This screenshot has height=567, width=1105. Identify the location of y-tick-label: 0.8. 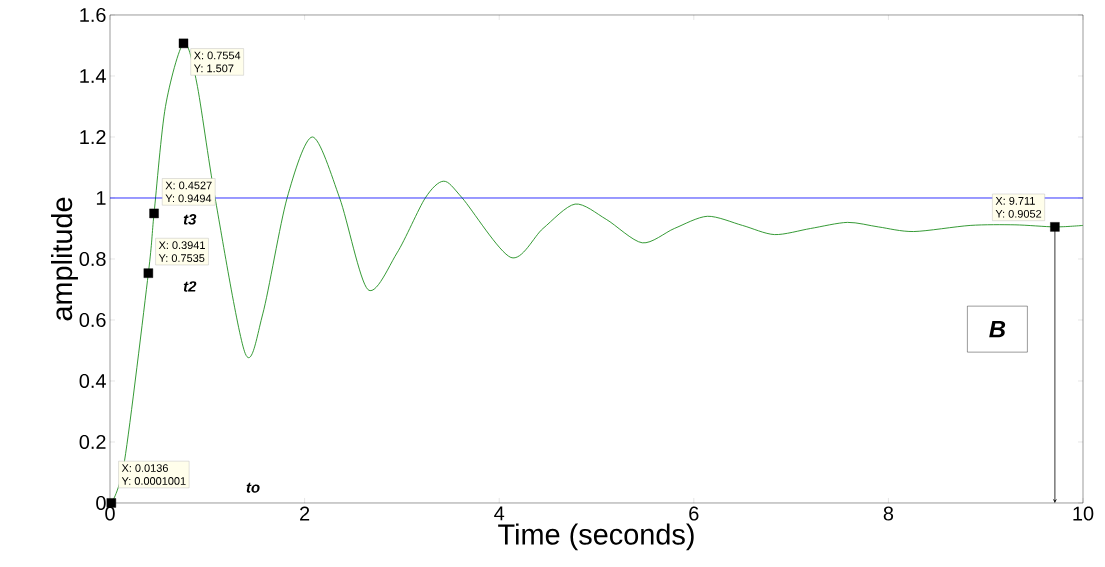
(92, 259).